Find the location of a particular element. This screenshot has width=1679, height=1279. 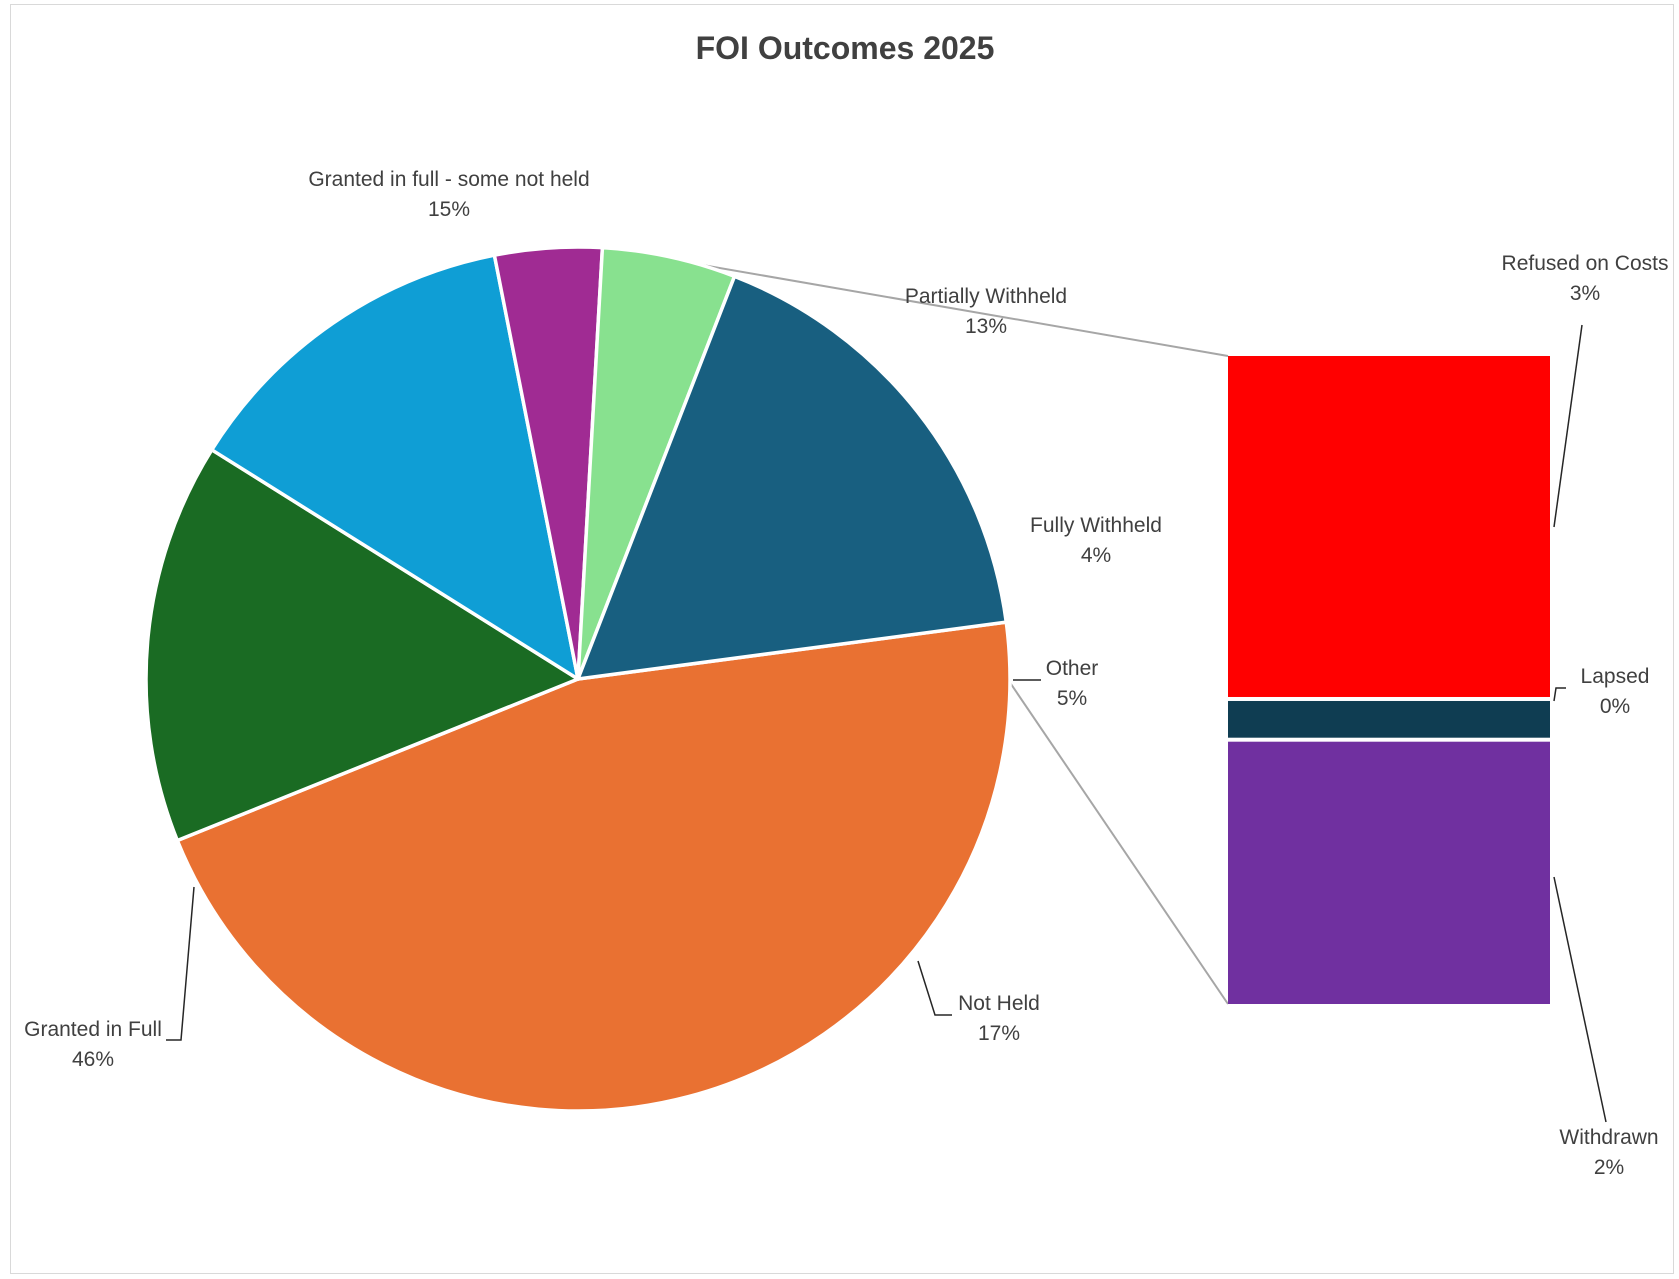

data-label-category: Lapsed is located at coordinates (1615, 676).